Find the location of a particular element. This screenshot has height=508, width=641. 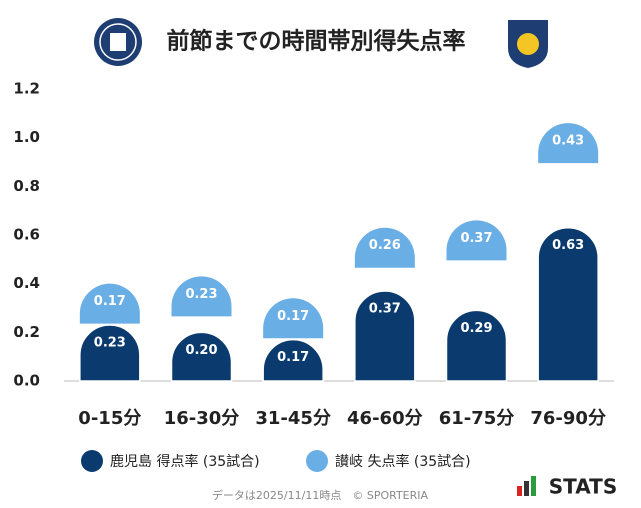

y-tick-label: 0.4 is located at coordinates (26, 283).